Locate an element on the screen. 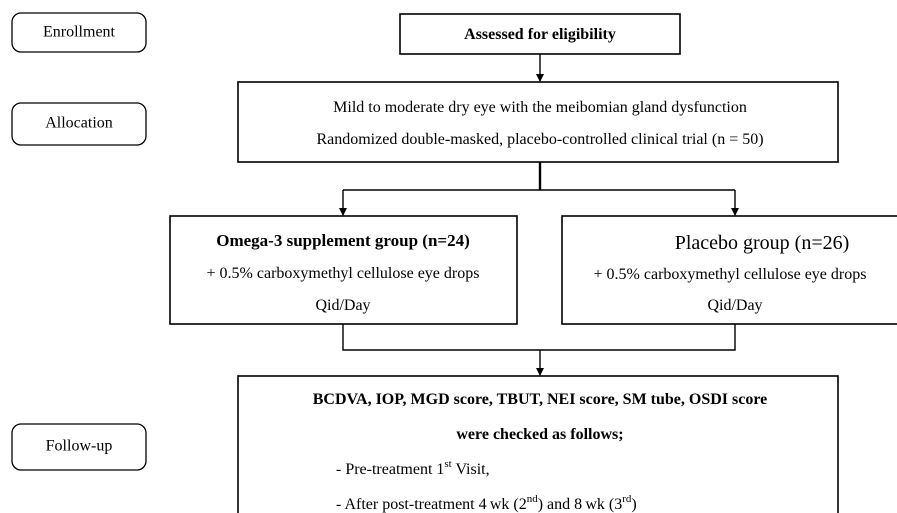  node-text: Placebo group (n=26) is located at coordinates (762, 243).